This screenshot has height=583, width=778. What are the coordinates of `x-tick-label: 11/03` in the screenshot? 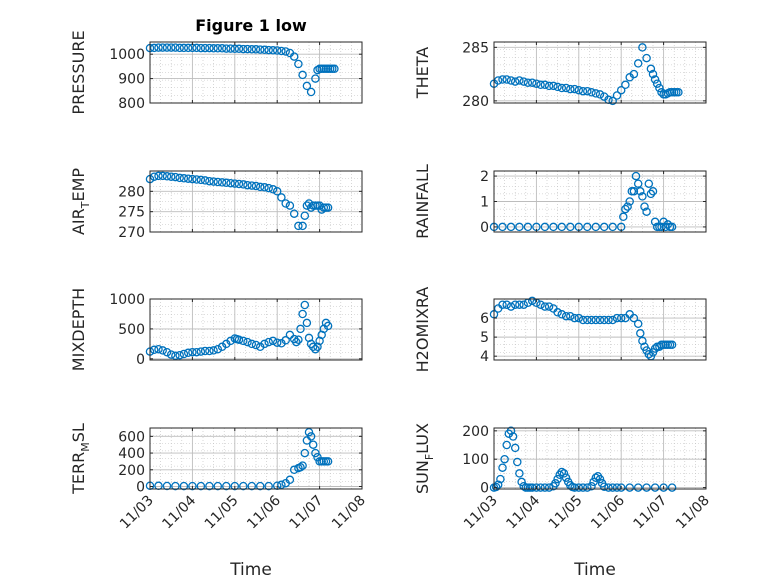 It's located at (481, 513).